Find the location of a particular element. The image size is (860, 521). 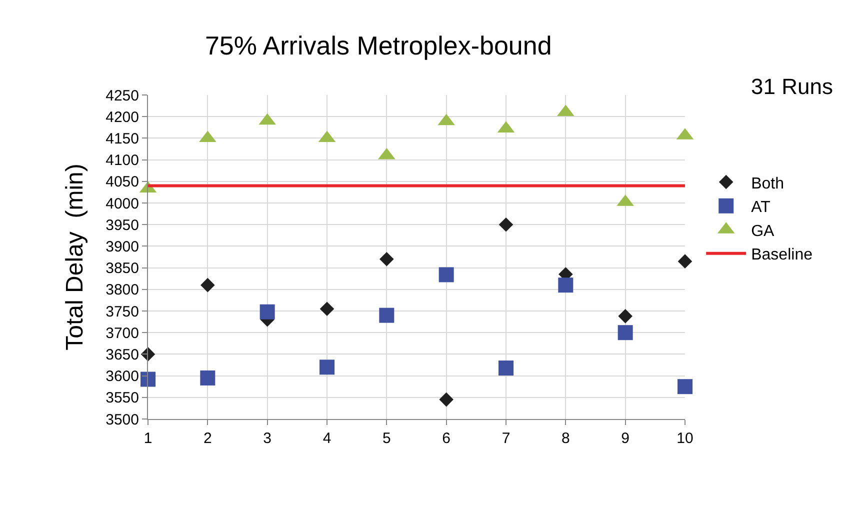

x-tick-label: 9 is located at coordinates (625, 438).